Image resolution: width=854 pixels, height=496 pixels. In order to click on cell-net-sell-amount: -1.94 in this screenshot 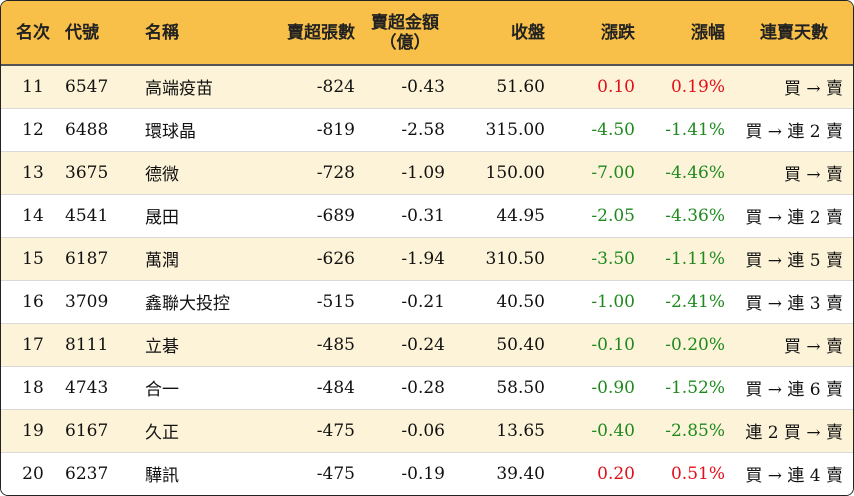, I will do `click(405, 259)`.